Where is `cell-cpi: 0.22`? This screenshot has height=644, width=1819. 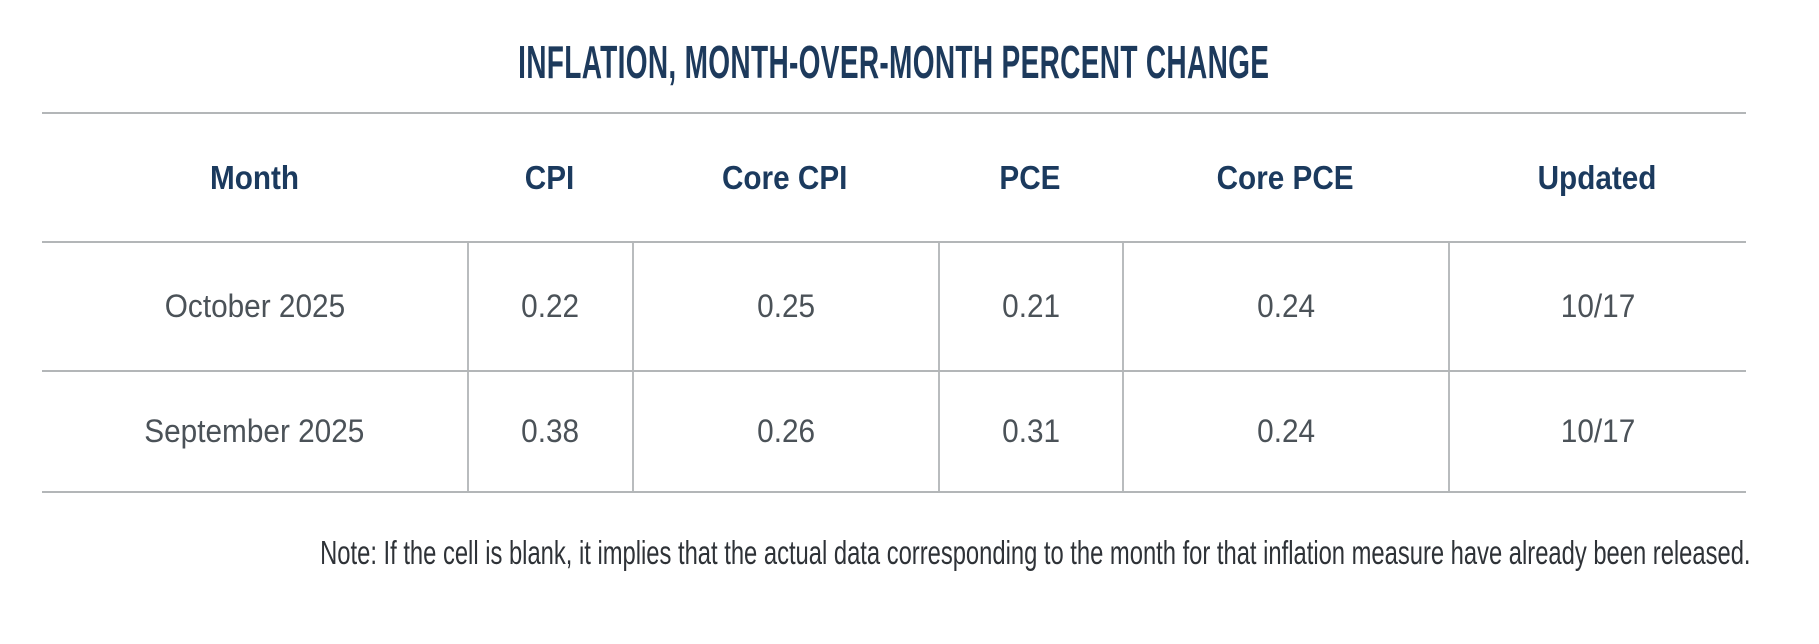
cell-cpi: 0.22 is located at coordinates (549, 306).